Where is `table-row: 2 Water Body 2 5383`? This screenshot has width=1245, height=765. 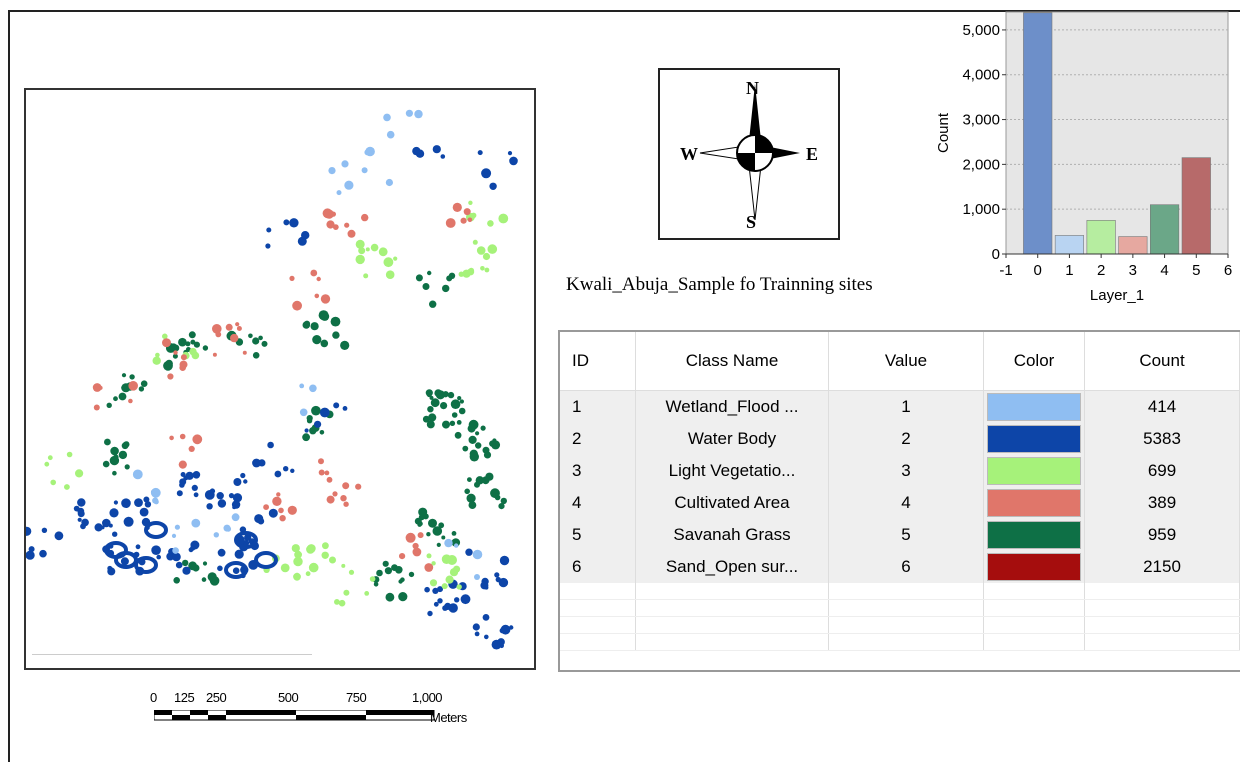 table-row: 2 Water Body 2 5383 is located at coordinates (900, 439).